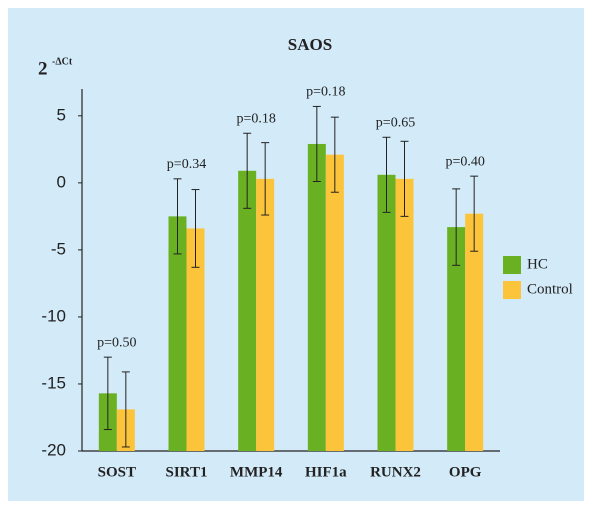  I want to click on y-axis-label-superscript: -ΔCt, so click(62, 61).